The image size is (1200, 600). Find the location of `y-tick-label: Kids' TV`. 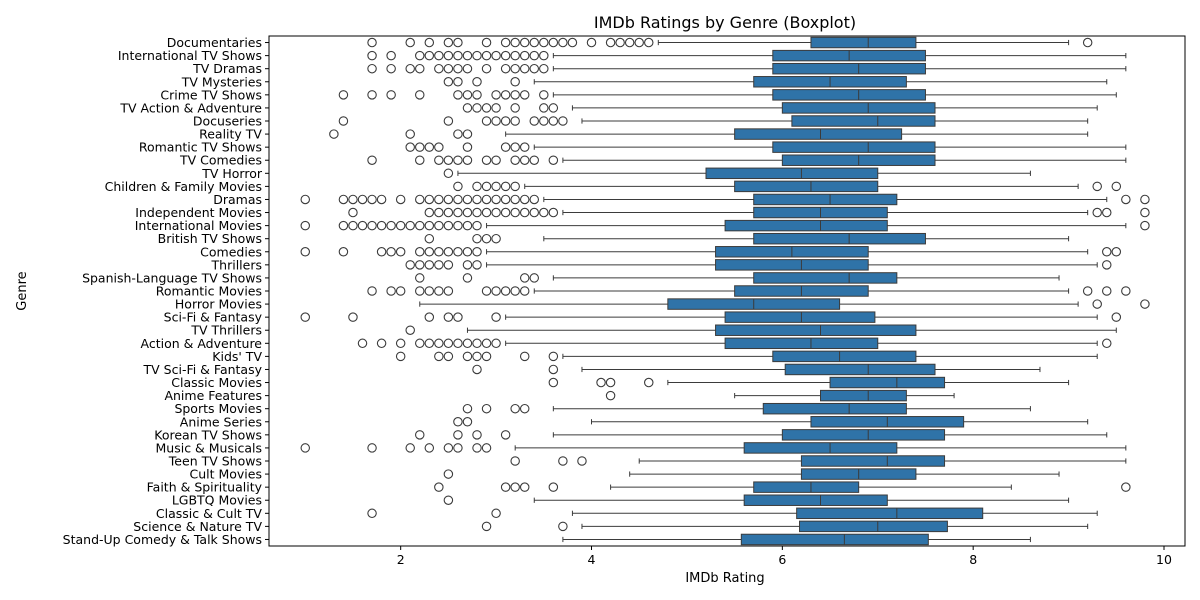

y-tick-label: Kids' TV is located at coordinates (237, 356).